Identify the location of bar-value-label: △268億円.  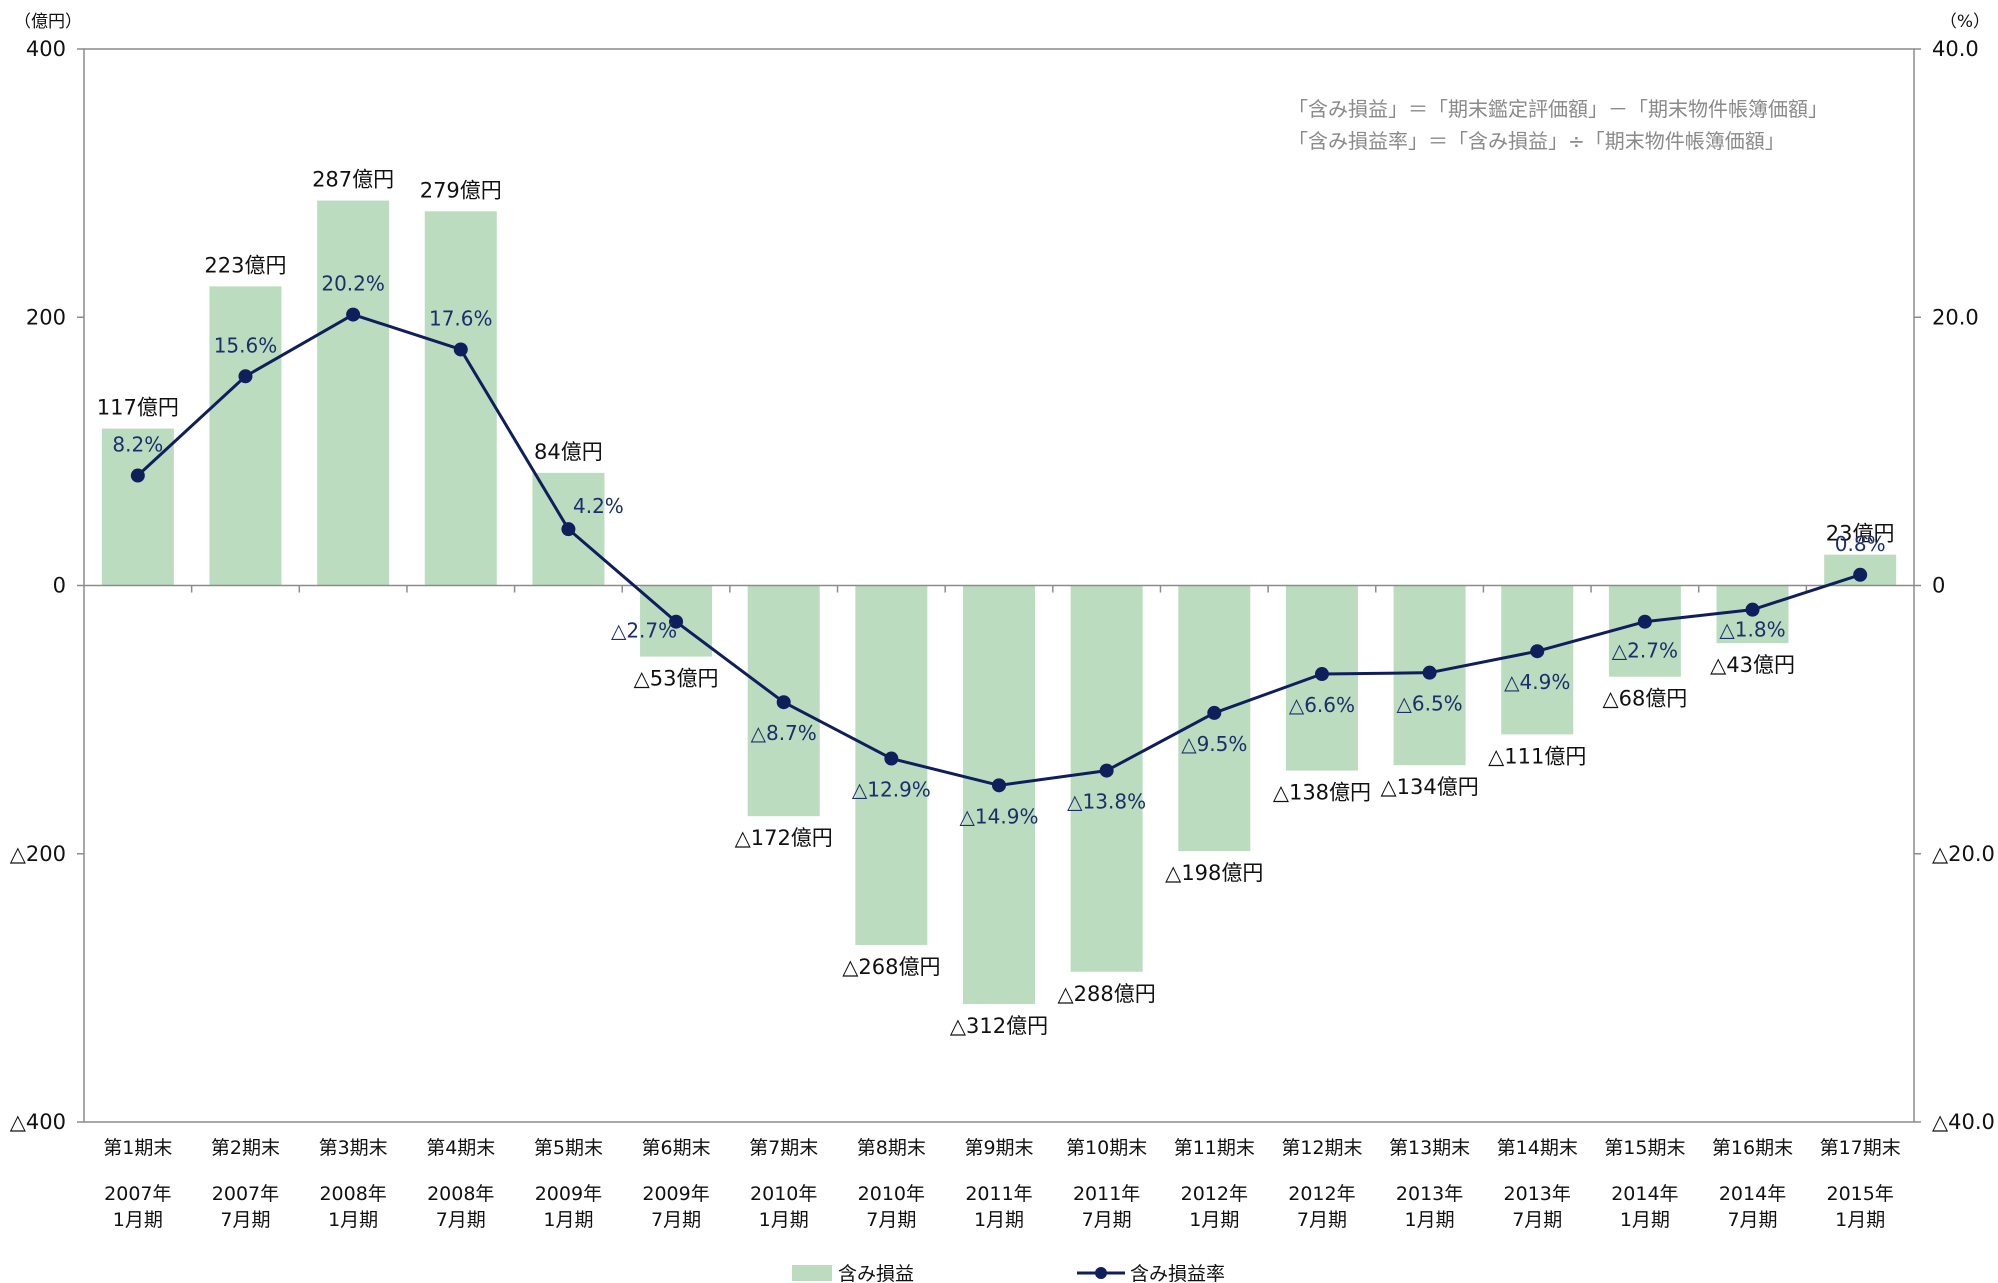
(891, 967).